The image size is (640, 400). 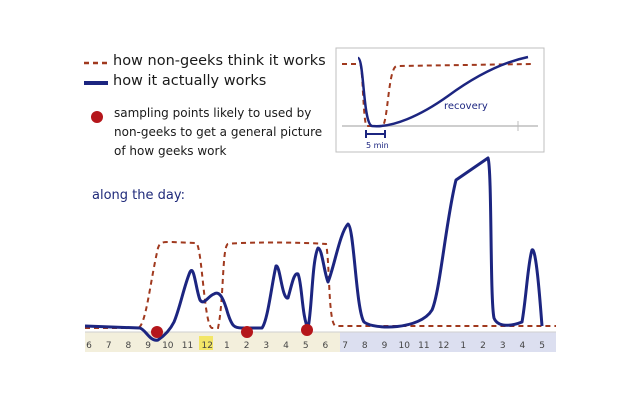 What do you see at coordinates (466, 106) in the screenshot?
I see `recovery-label: recovery` at bounding box center [466, 106].